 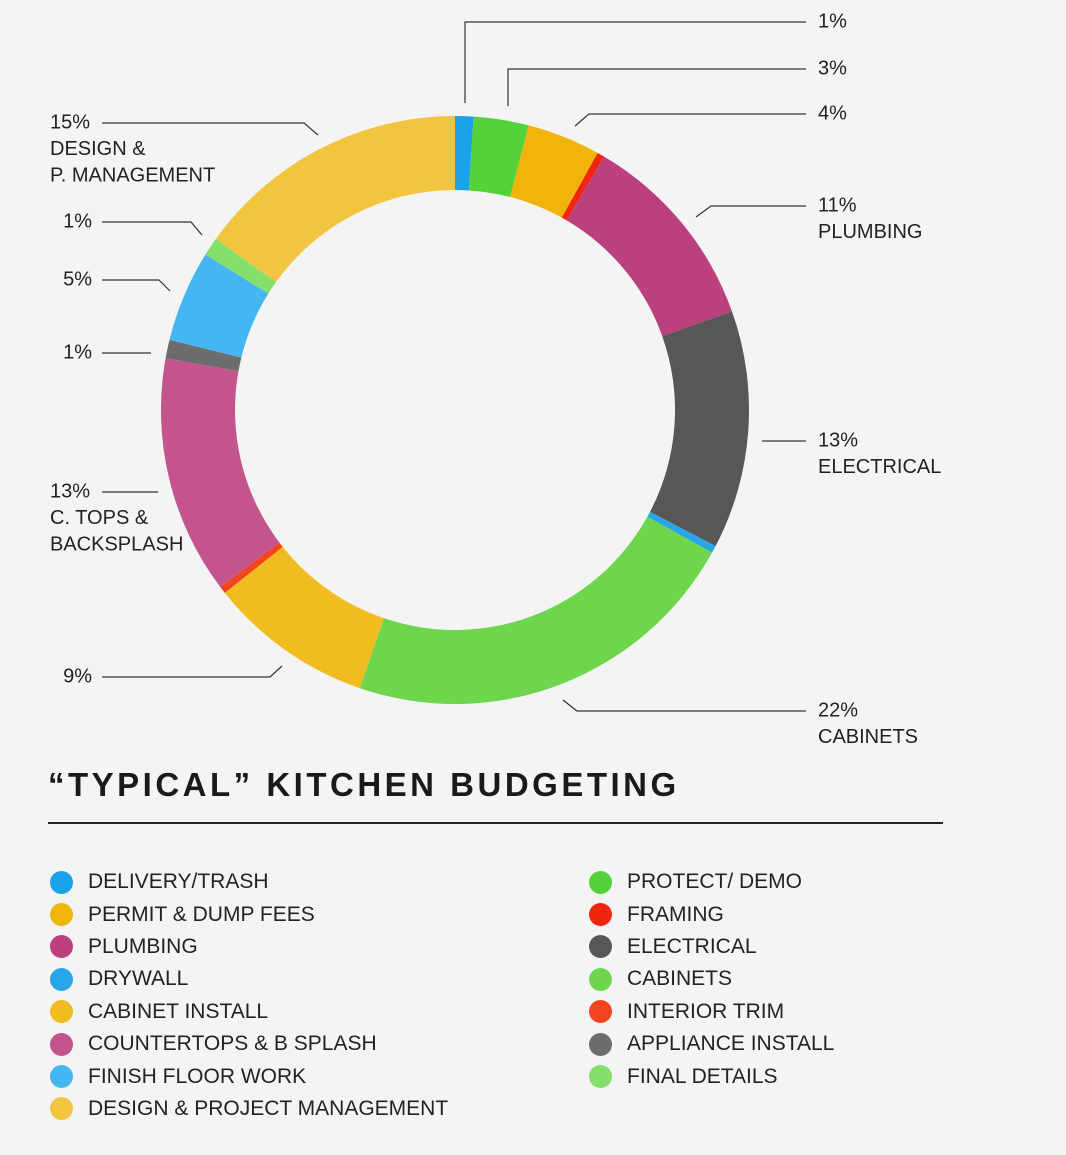 What do you see at coordinates (178, 882) in the screenshot?
I see `legend-label: DELIVERY/TRASH` at bounding box center [178, 882].